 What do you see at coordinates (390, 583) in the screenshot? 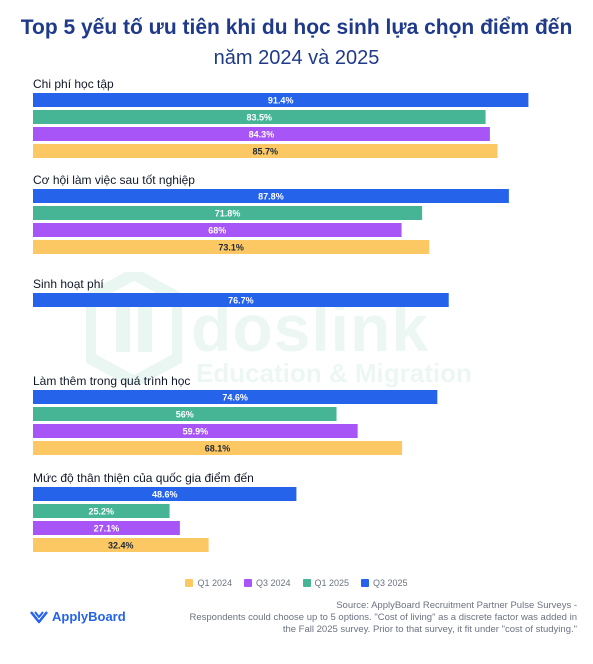
I see `legend-label: Q3 2025` at bounding box center [390, 583].